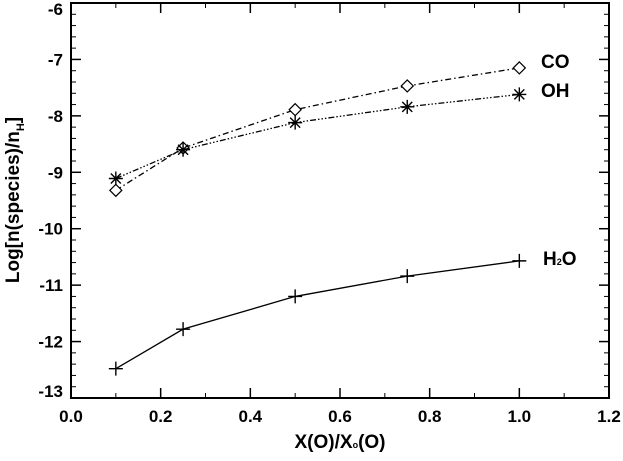 This screenshot has height=461, width=623. What do you see at coordinates (340, 442) in the screenshot?
I see `x-axis-label: X(O)/Xo(O)` at bounding box center [340, 442].